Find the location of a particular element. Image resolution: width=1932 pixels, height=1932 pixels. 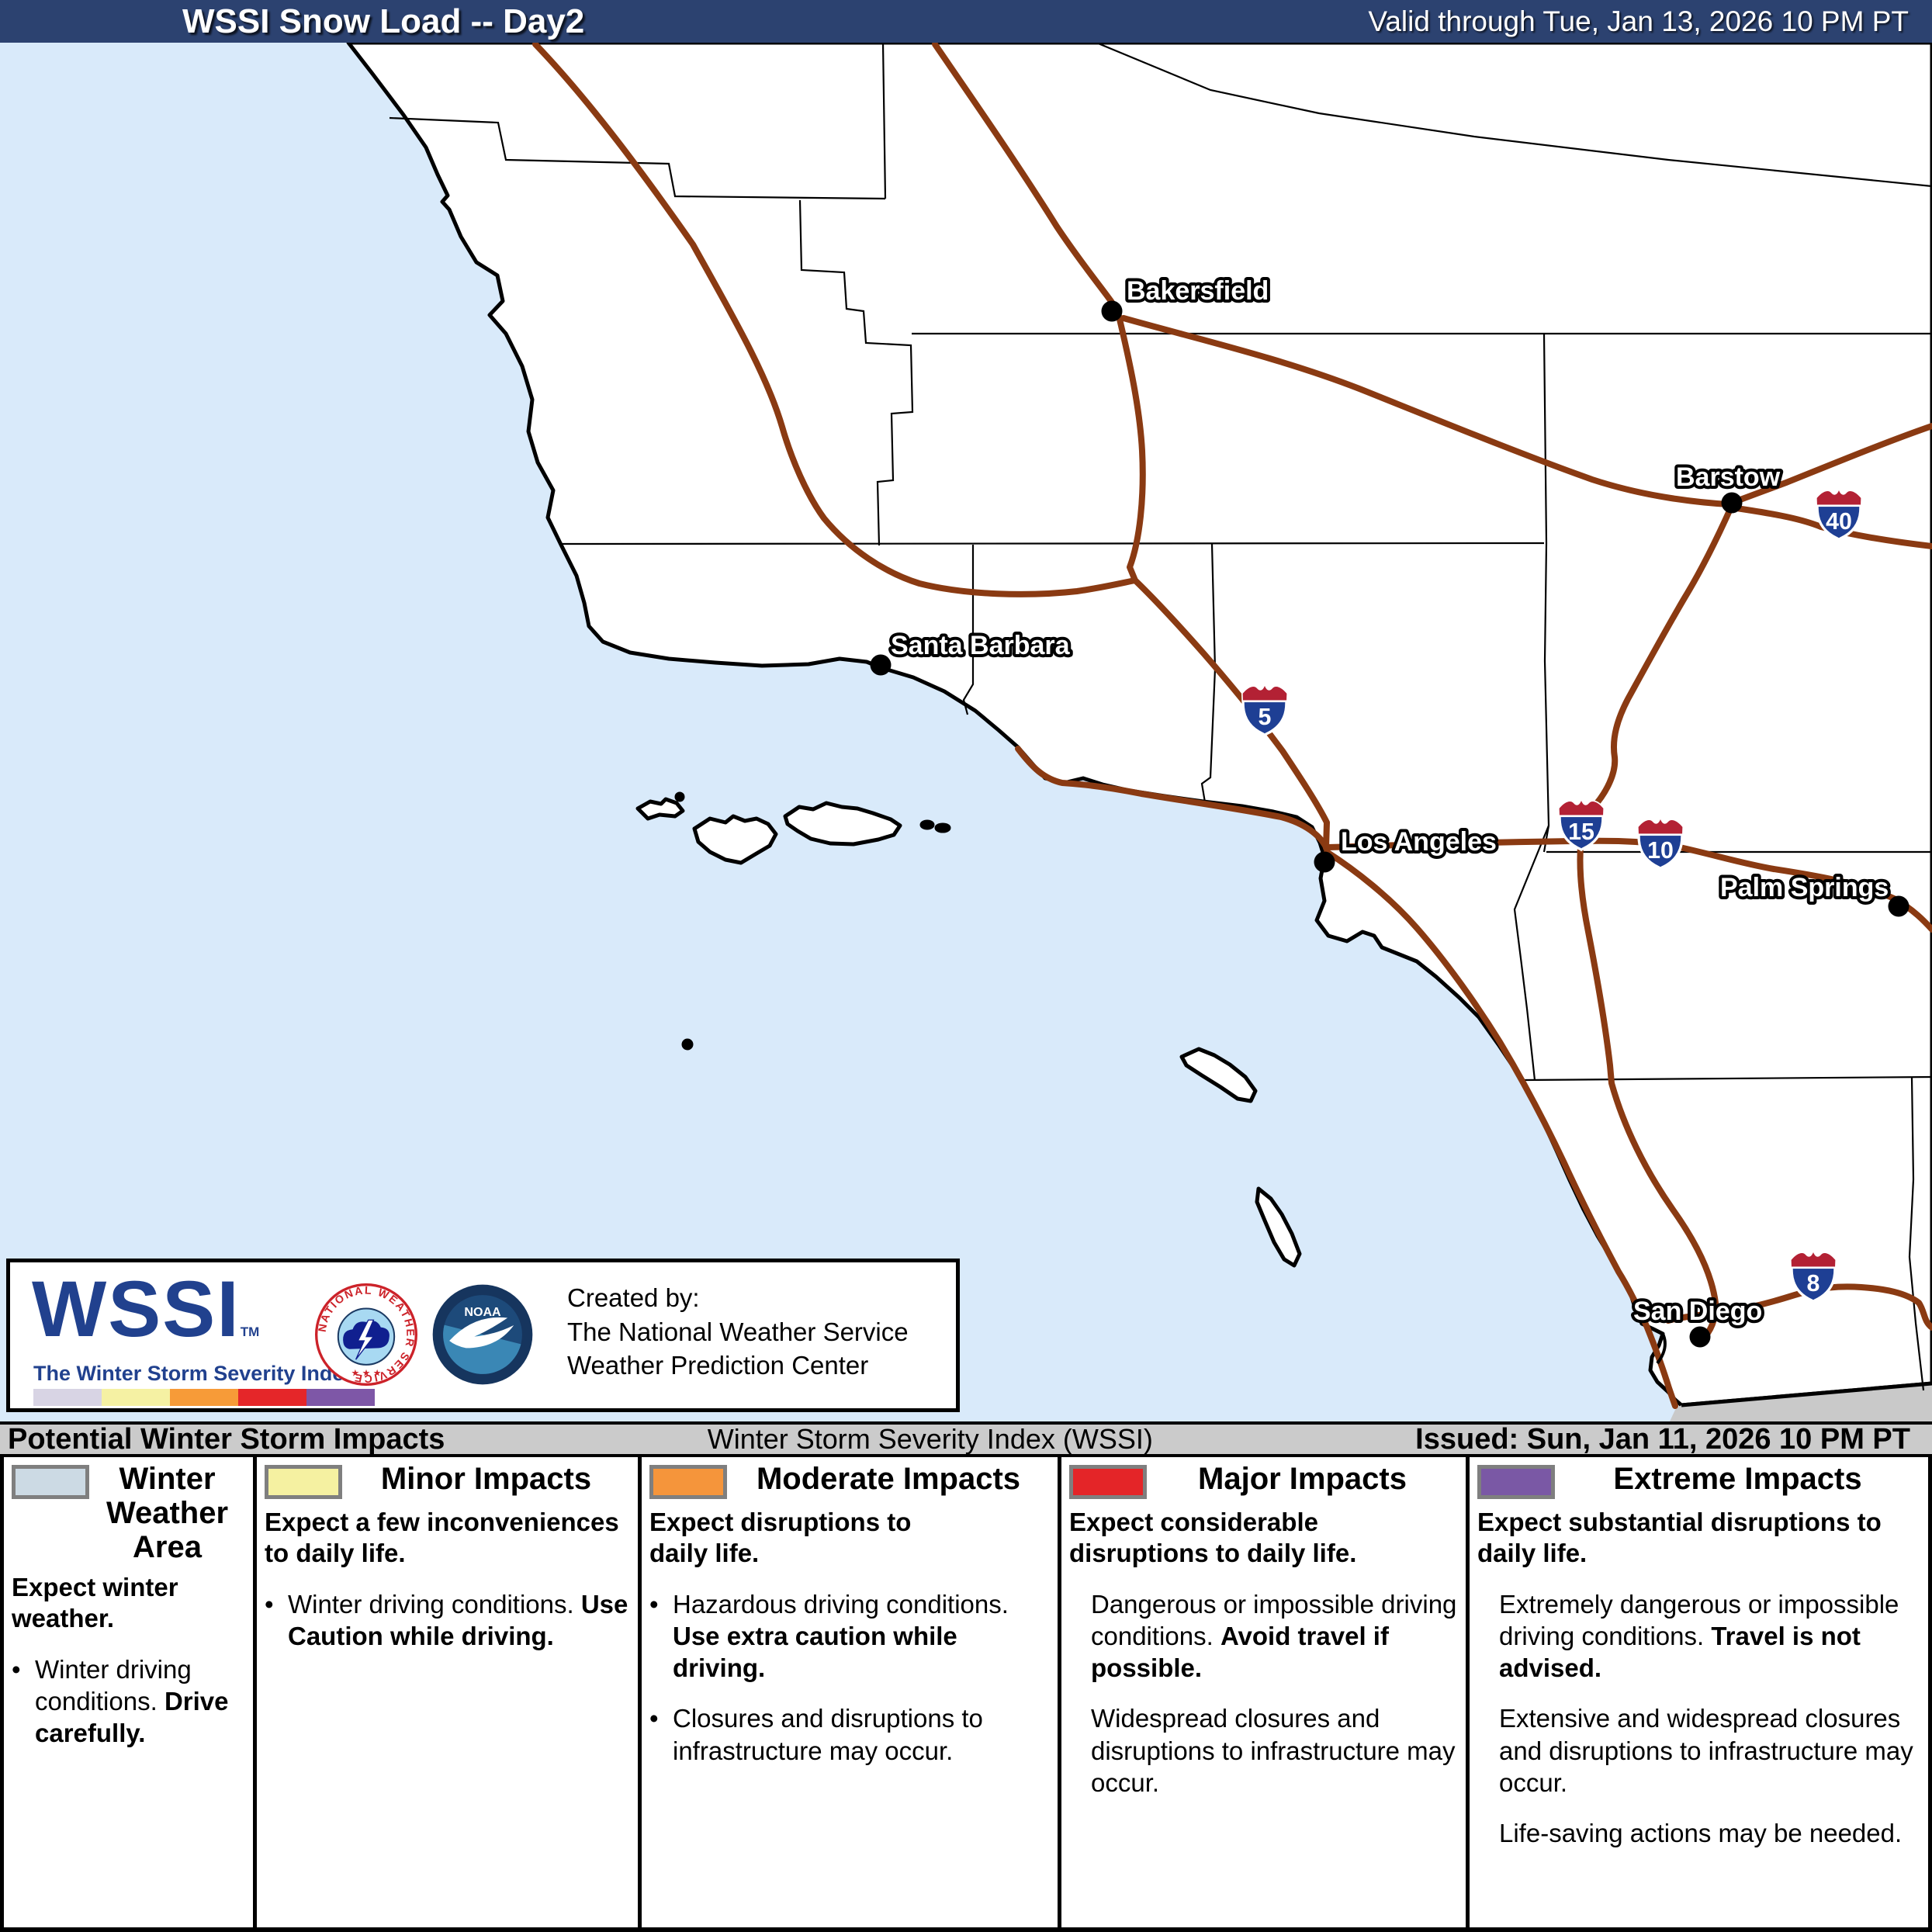

highway-i15-south is located at coordinates (1655, 923).